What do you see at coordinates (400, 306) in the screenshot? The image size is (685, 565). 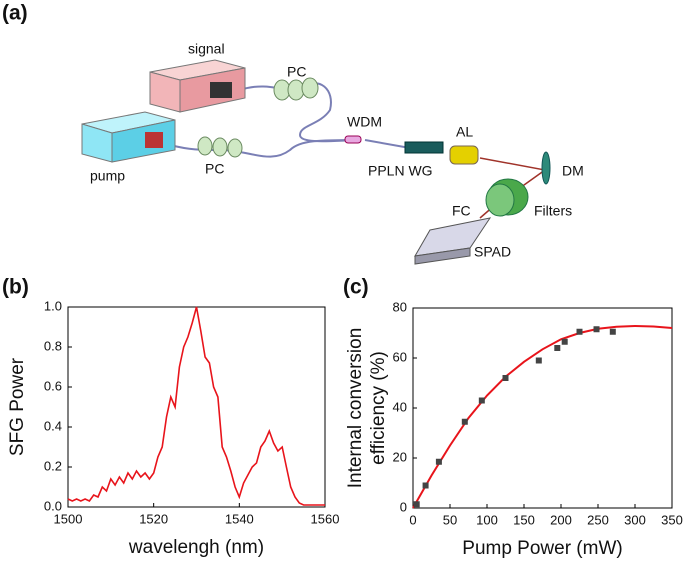 I see `y-tick-label: 80` at bounding box center [400, 306].